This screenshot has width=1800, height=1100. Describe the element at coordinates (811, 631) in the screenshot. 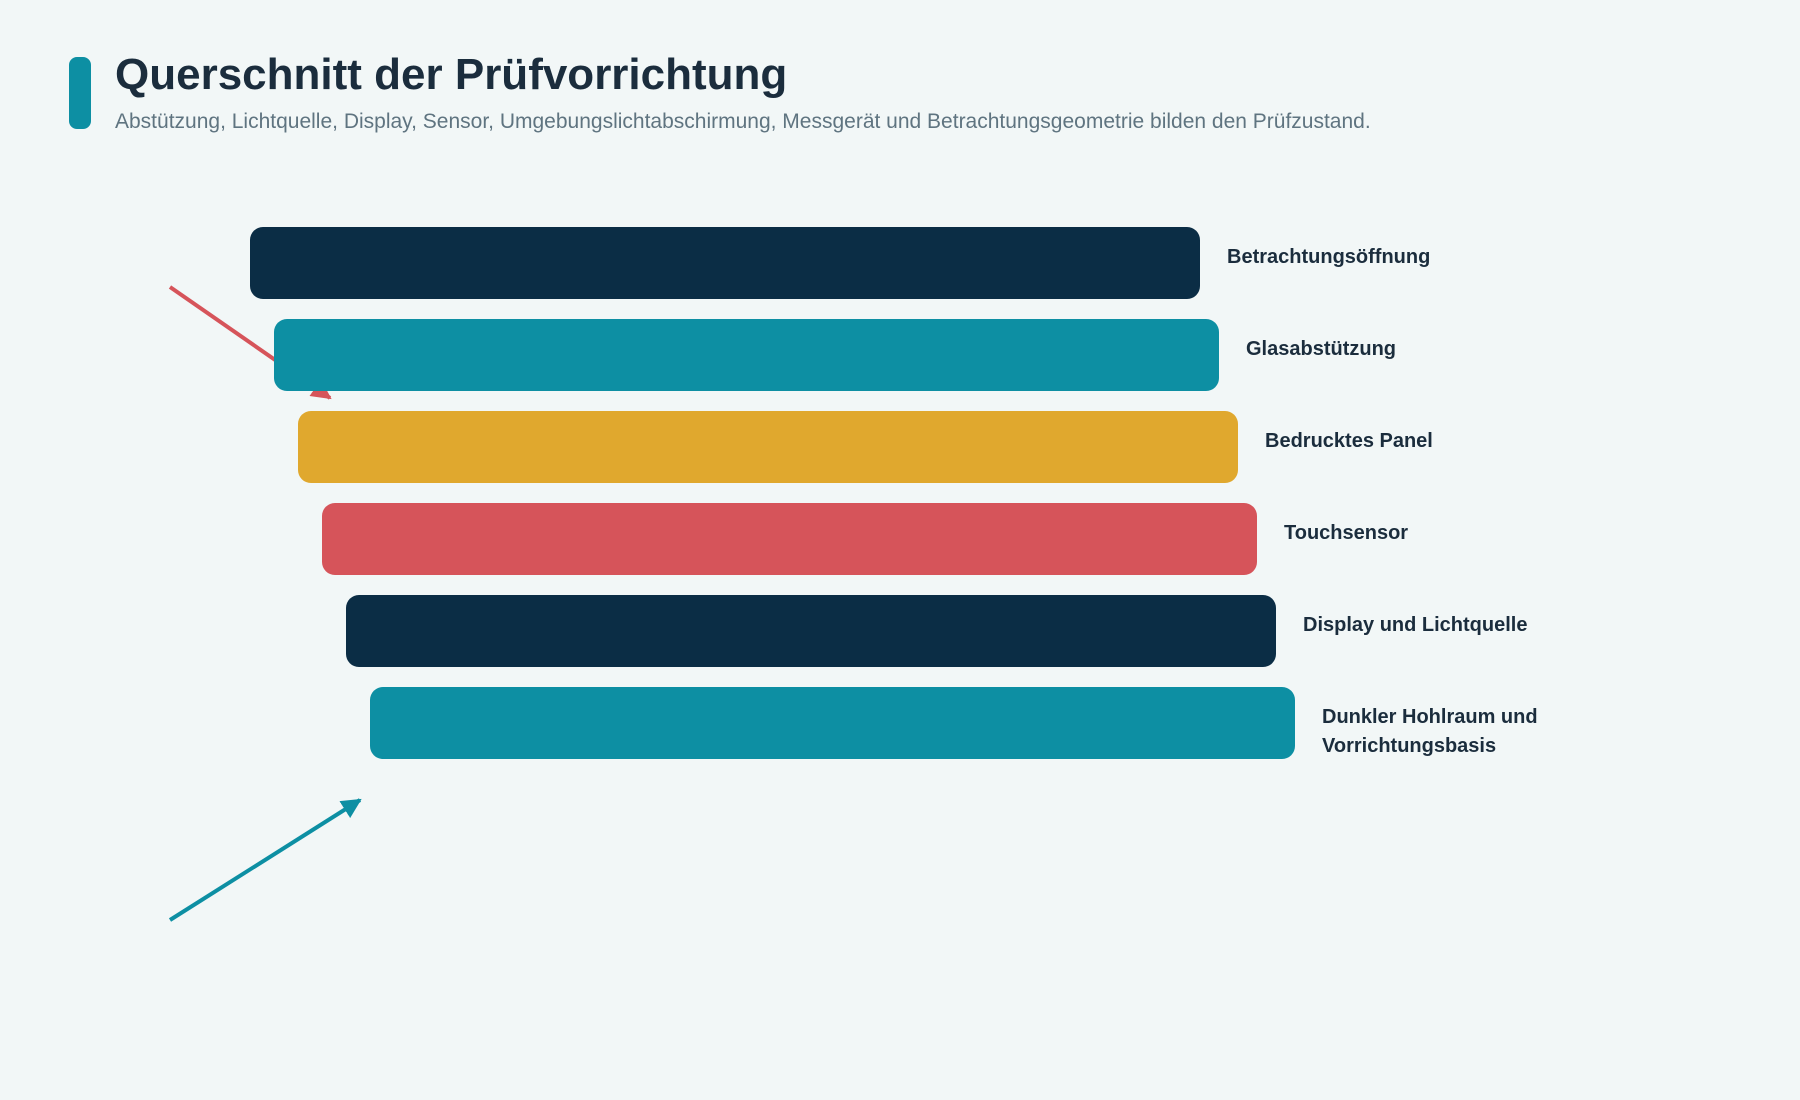

I see `layer-display-und-lichtquelle` at that location.